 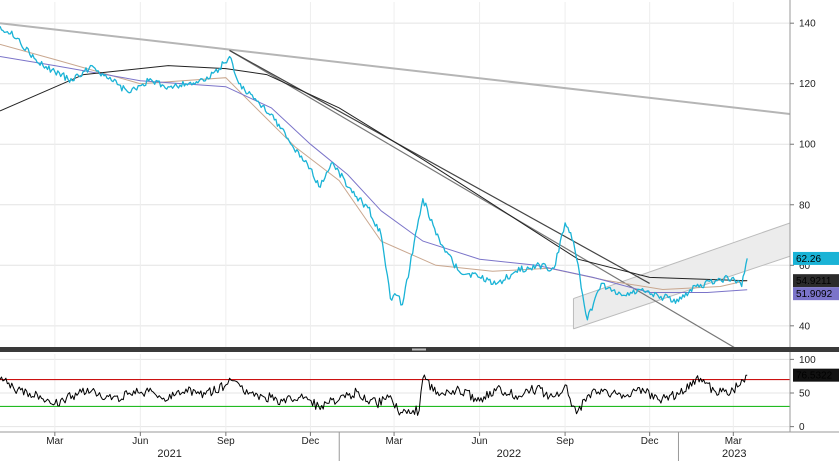 What do you see at coordinates (805, 326) in the screenshot?
I see `price-y-tick-label: 40` at bounding box center [805, 326].